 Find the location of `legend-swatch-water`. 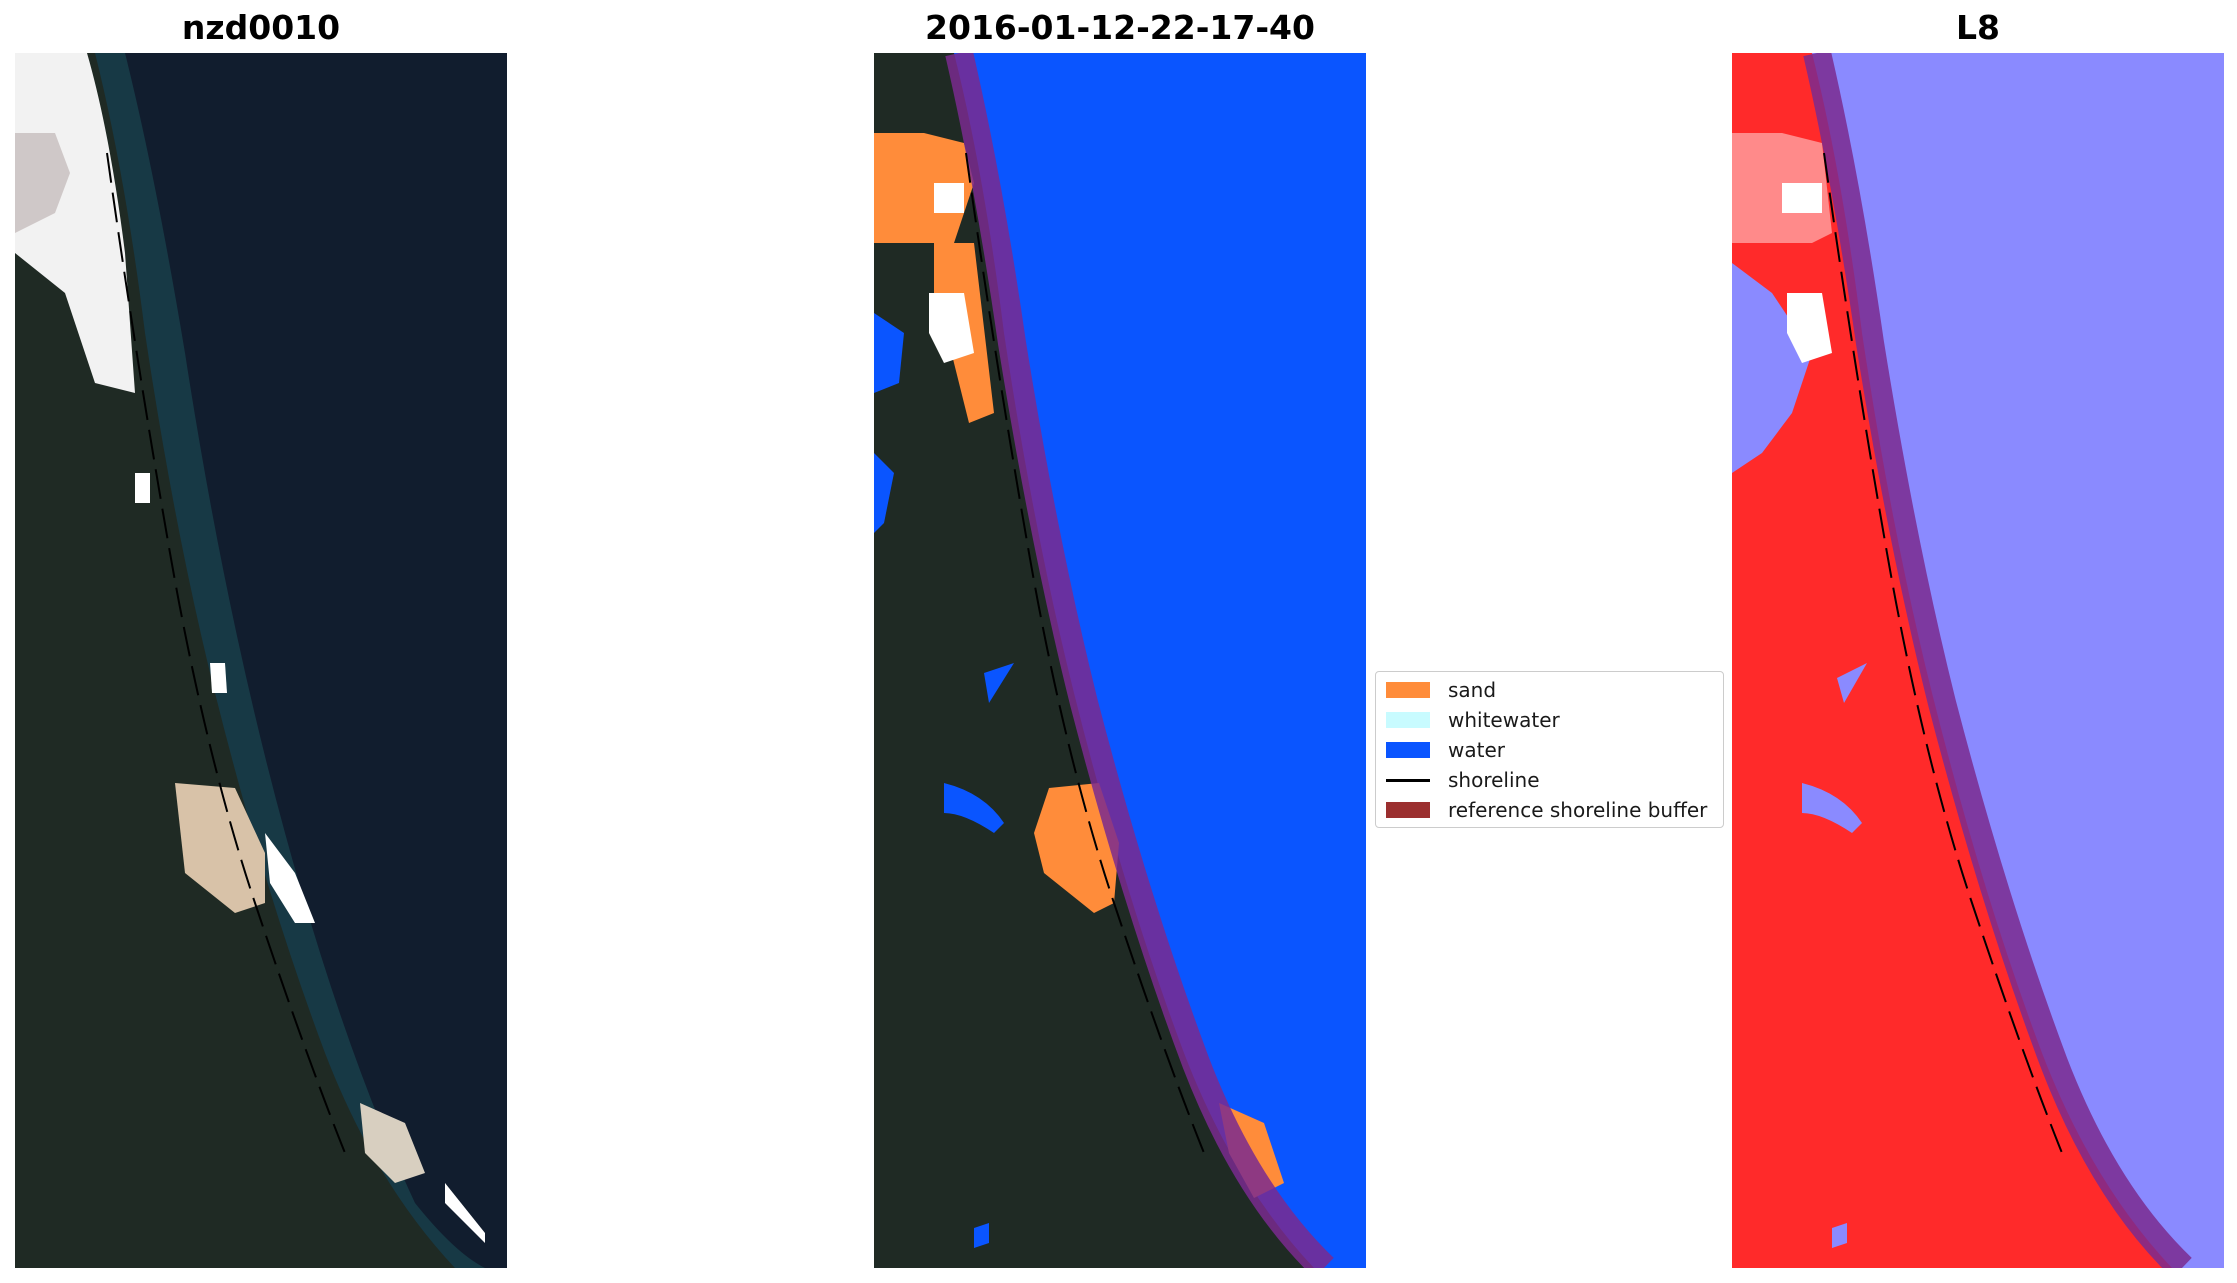

legend-swatch-water is located at coordinates (1408, 750).